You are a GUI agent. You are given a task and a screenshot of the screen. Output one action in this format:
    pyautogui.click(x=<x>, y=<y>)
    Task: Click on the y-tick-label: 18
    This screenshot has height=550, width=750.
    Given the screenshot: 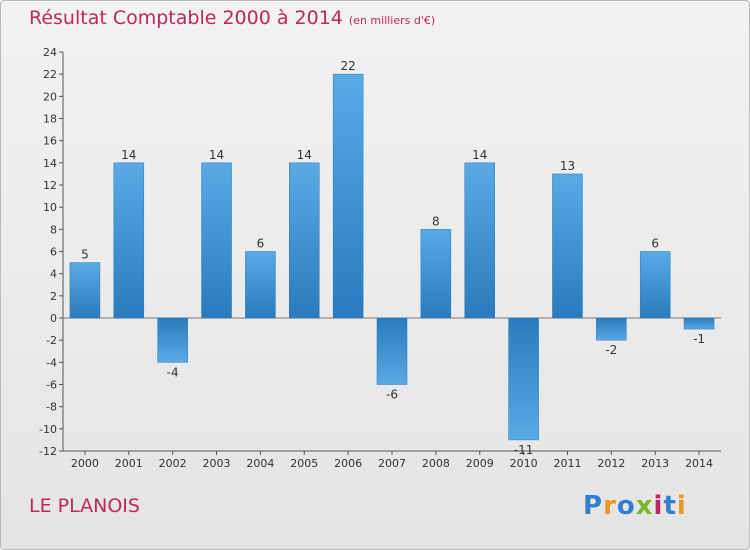 What is the action you would take?
    pyautogui.click(x=50, y=119)
    